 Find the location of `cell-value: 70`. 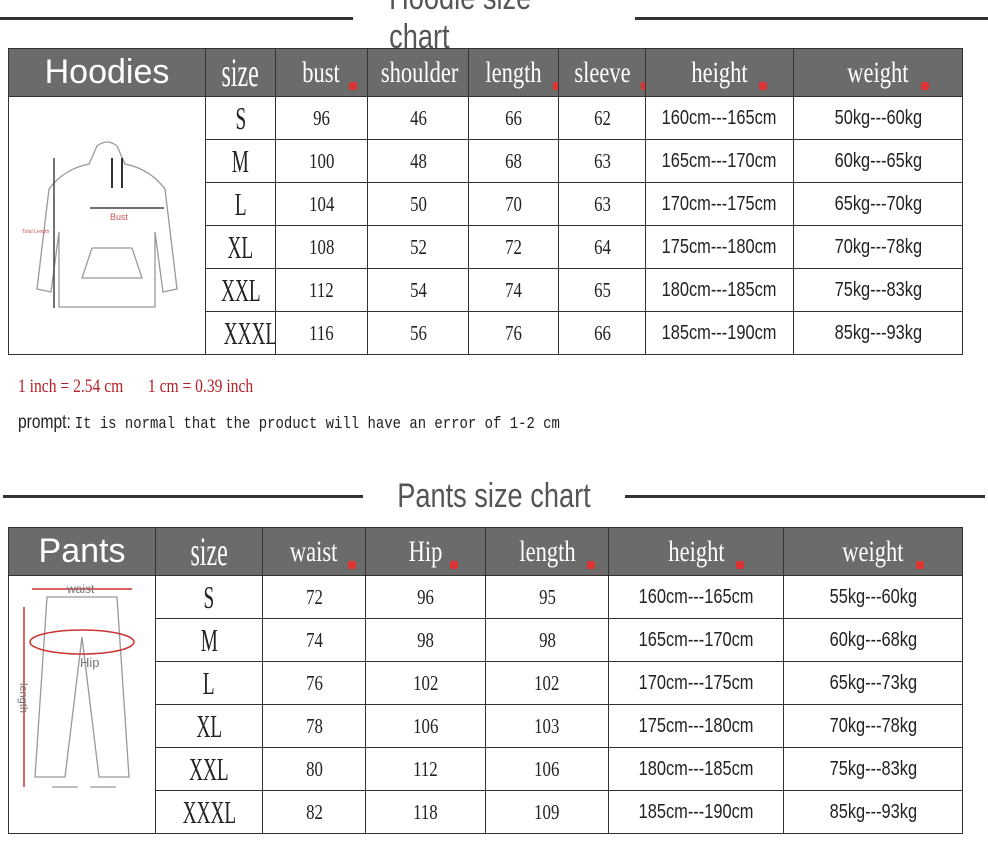

cell-value: 70 is located at coordinates (513, 203).